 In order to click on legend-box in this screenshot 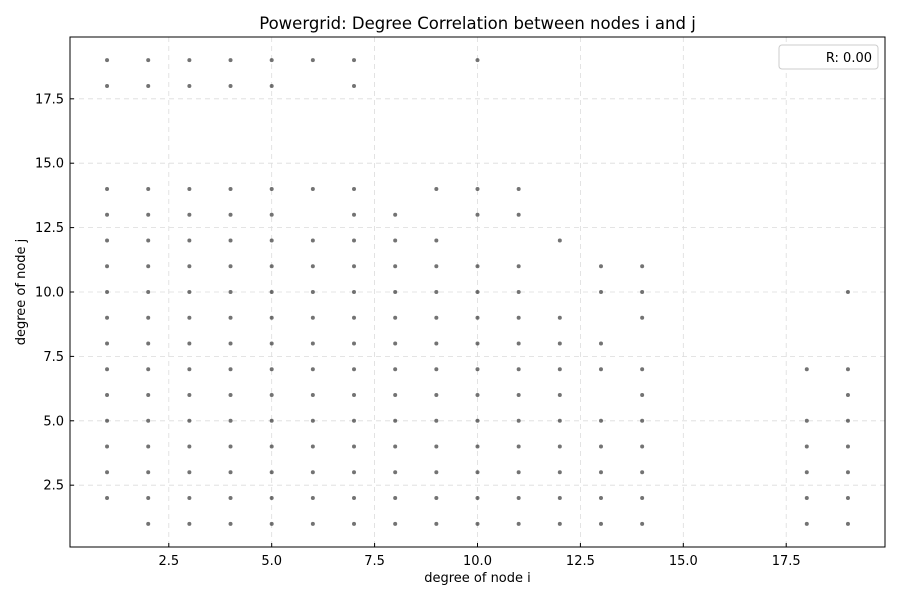, I will do `click(828, 57)`.